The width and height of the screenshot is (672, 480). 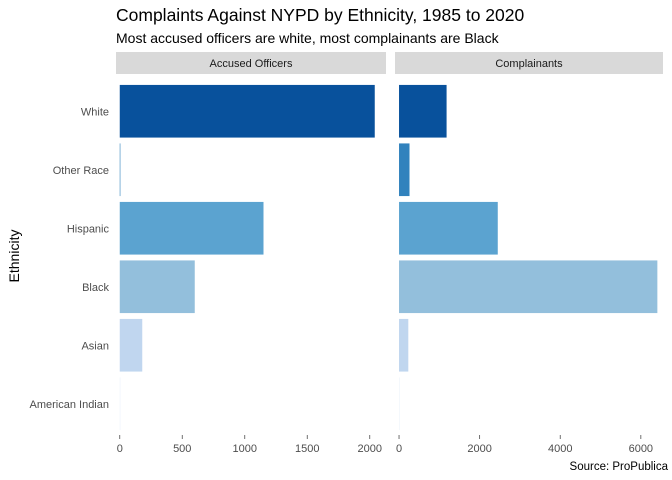 I want to click on bar-accused-officers-asian, so click(x=131, y=345).